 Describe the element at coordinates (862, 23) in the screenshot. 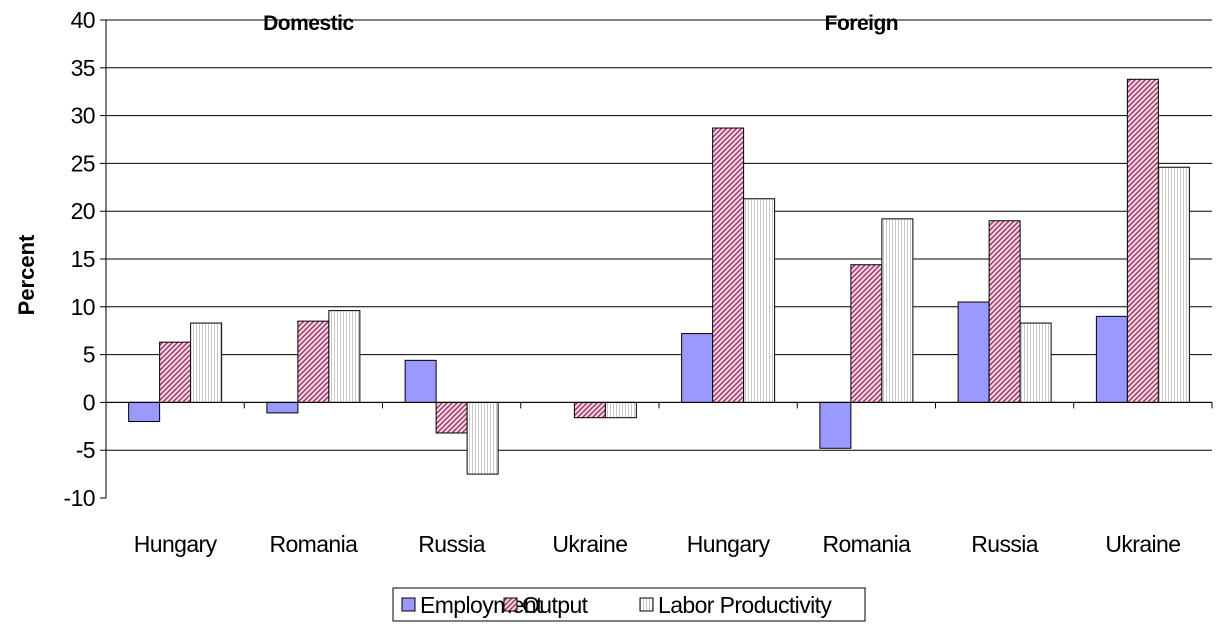

I see `group-label: Foreign` at that location.